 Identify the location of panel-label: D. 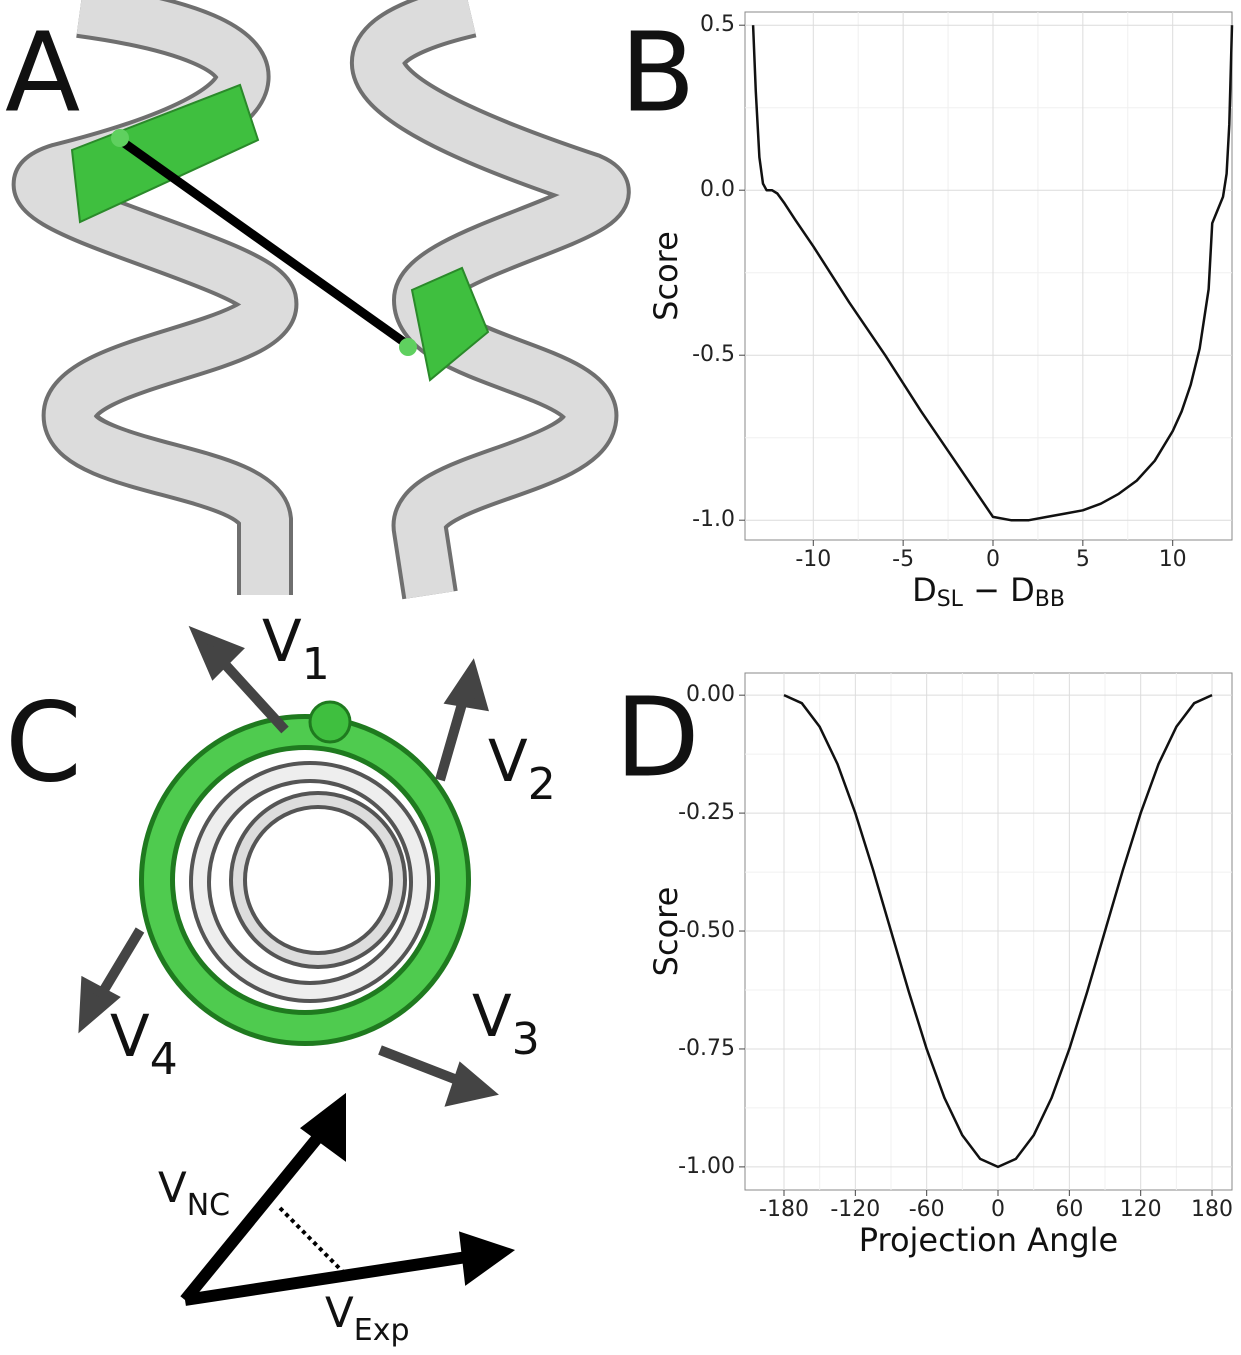
(657, 737).